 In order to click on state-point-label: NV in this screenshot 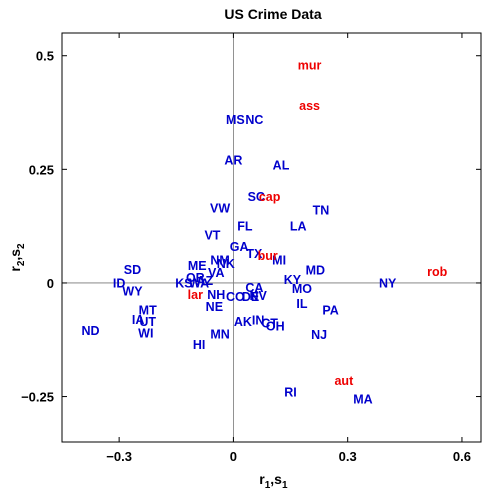, I will do `click(258, 296)`.